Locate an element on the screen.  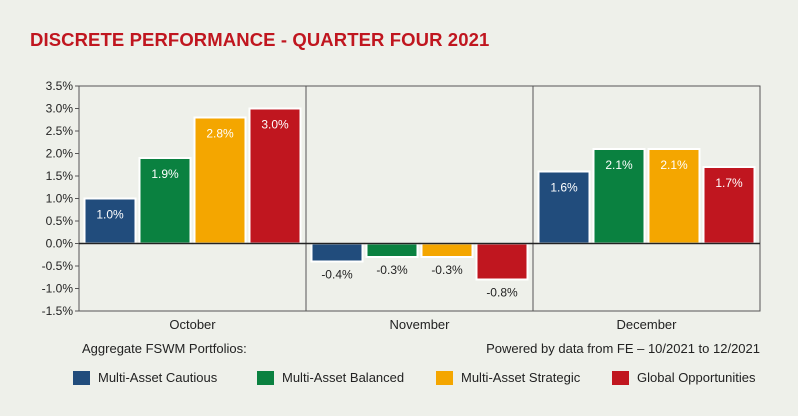
legend-label: Multi-Asset Strategic is located at coordinates (521, 377).